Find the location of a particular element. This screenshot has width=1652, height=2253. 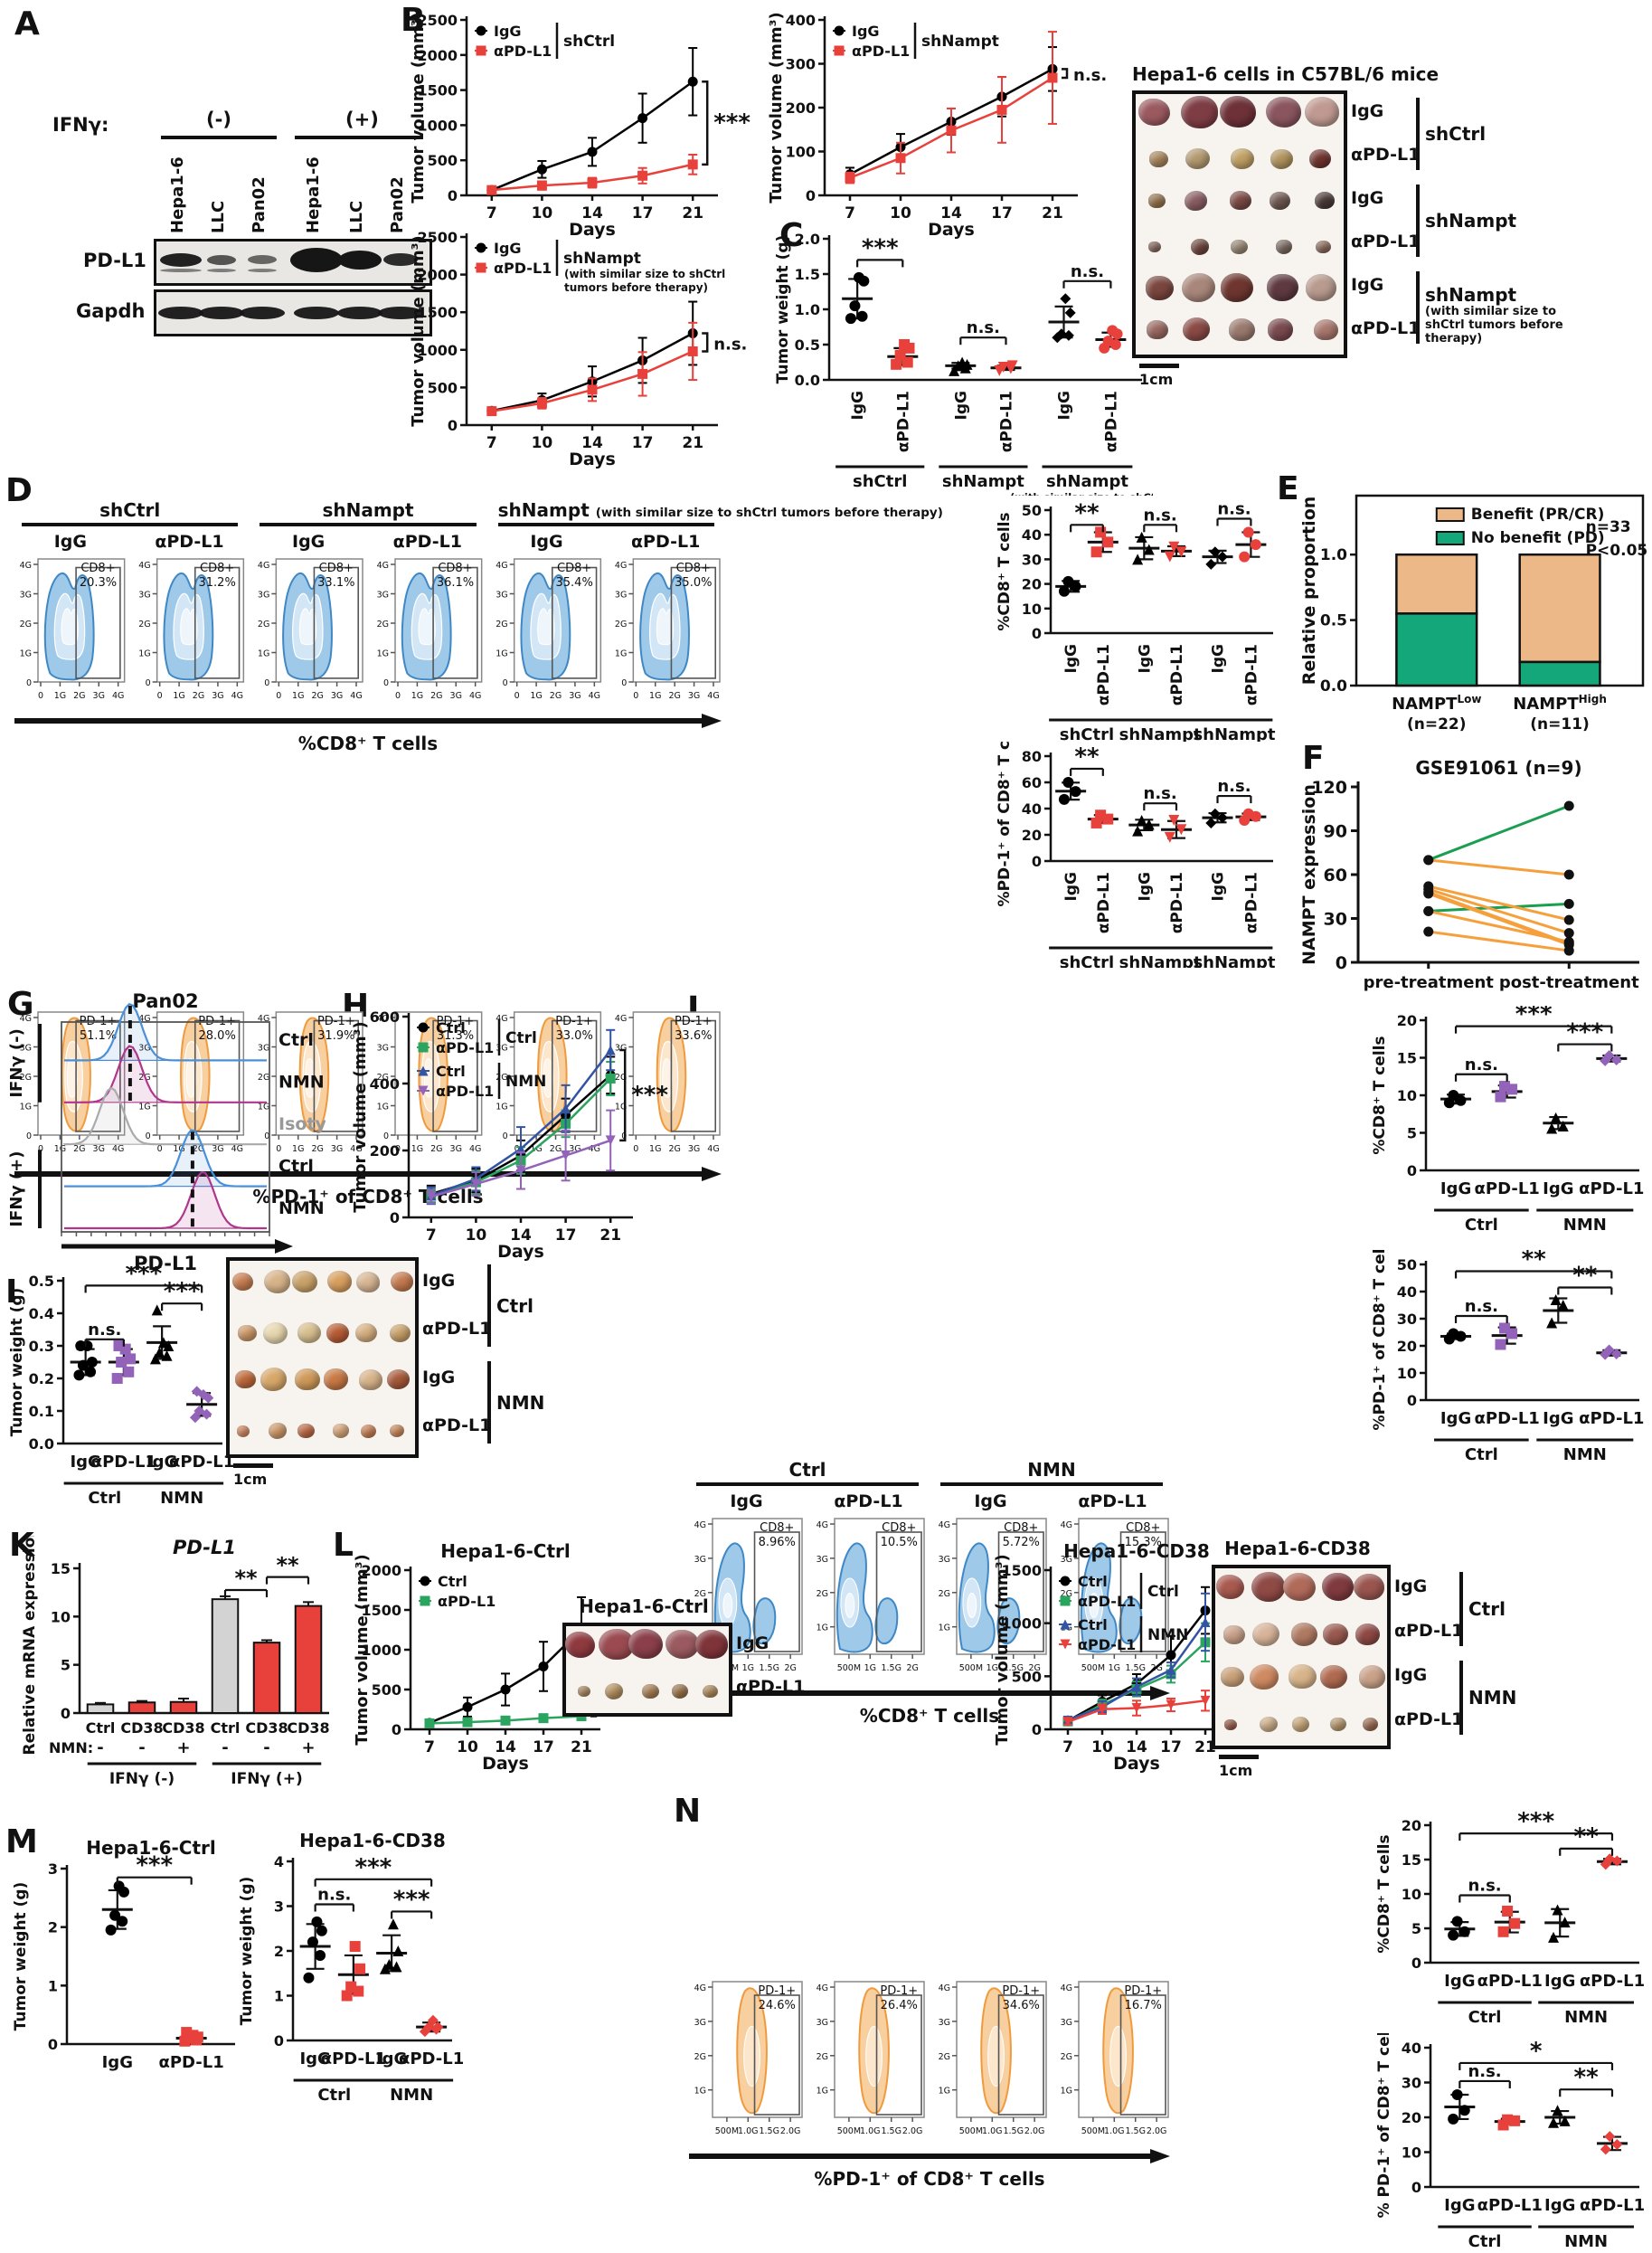

svg-text: NMN is located at coordinates (1586, 2241).